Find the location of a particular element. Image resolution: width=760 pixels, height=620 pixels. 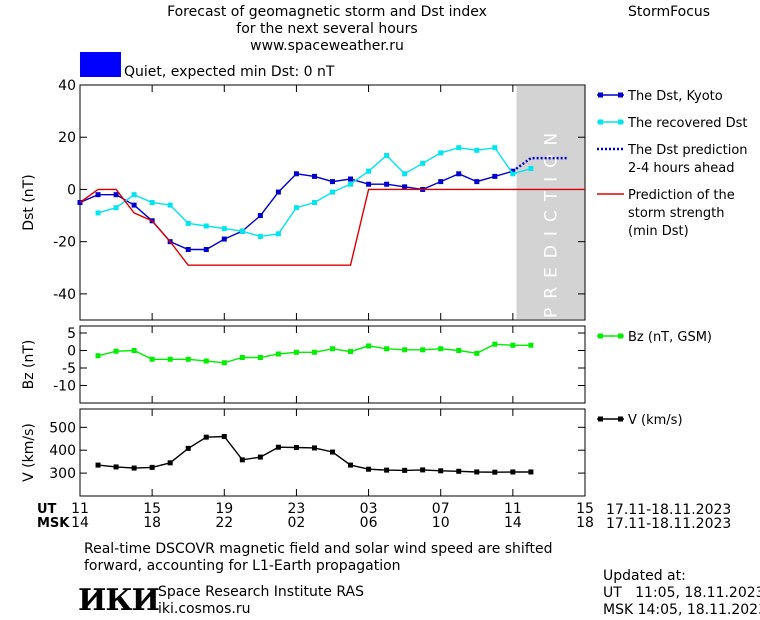

y-tick-label-bz: 5 is located at coordinates (71, 334).